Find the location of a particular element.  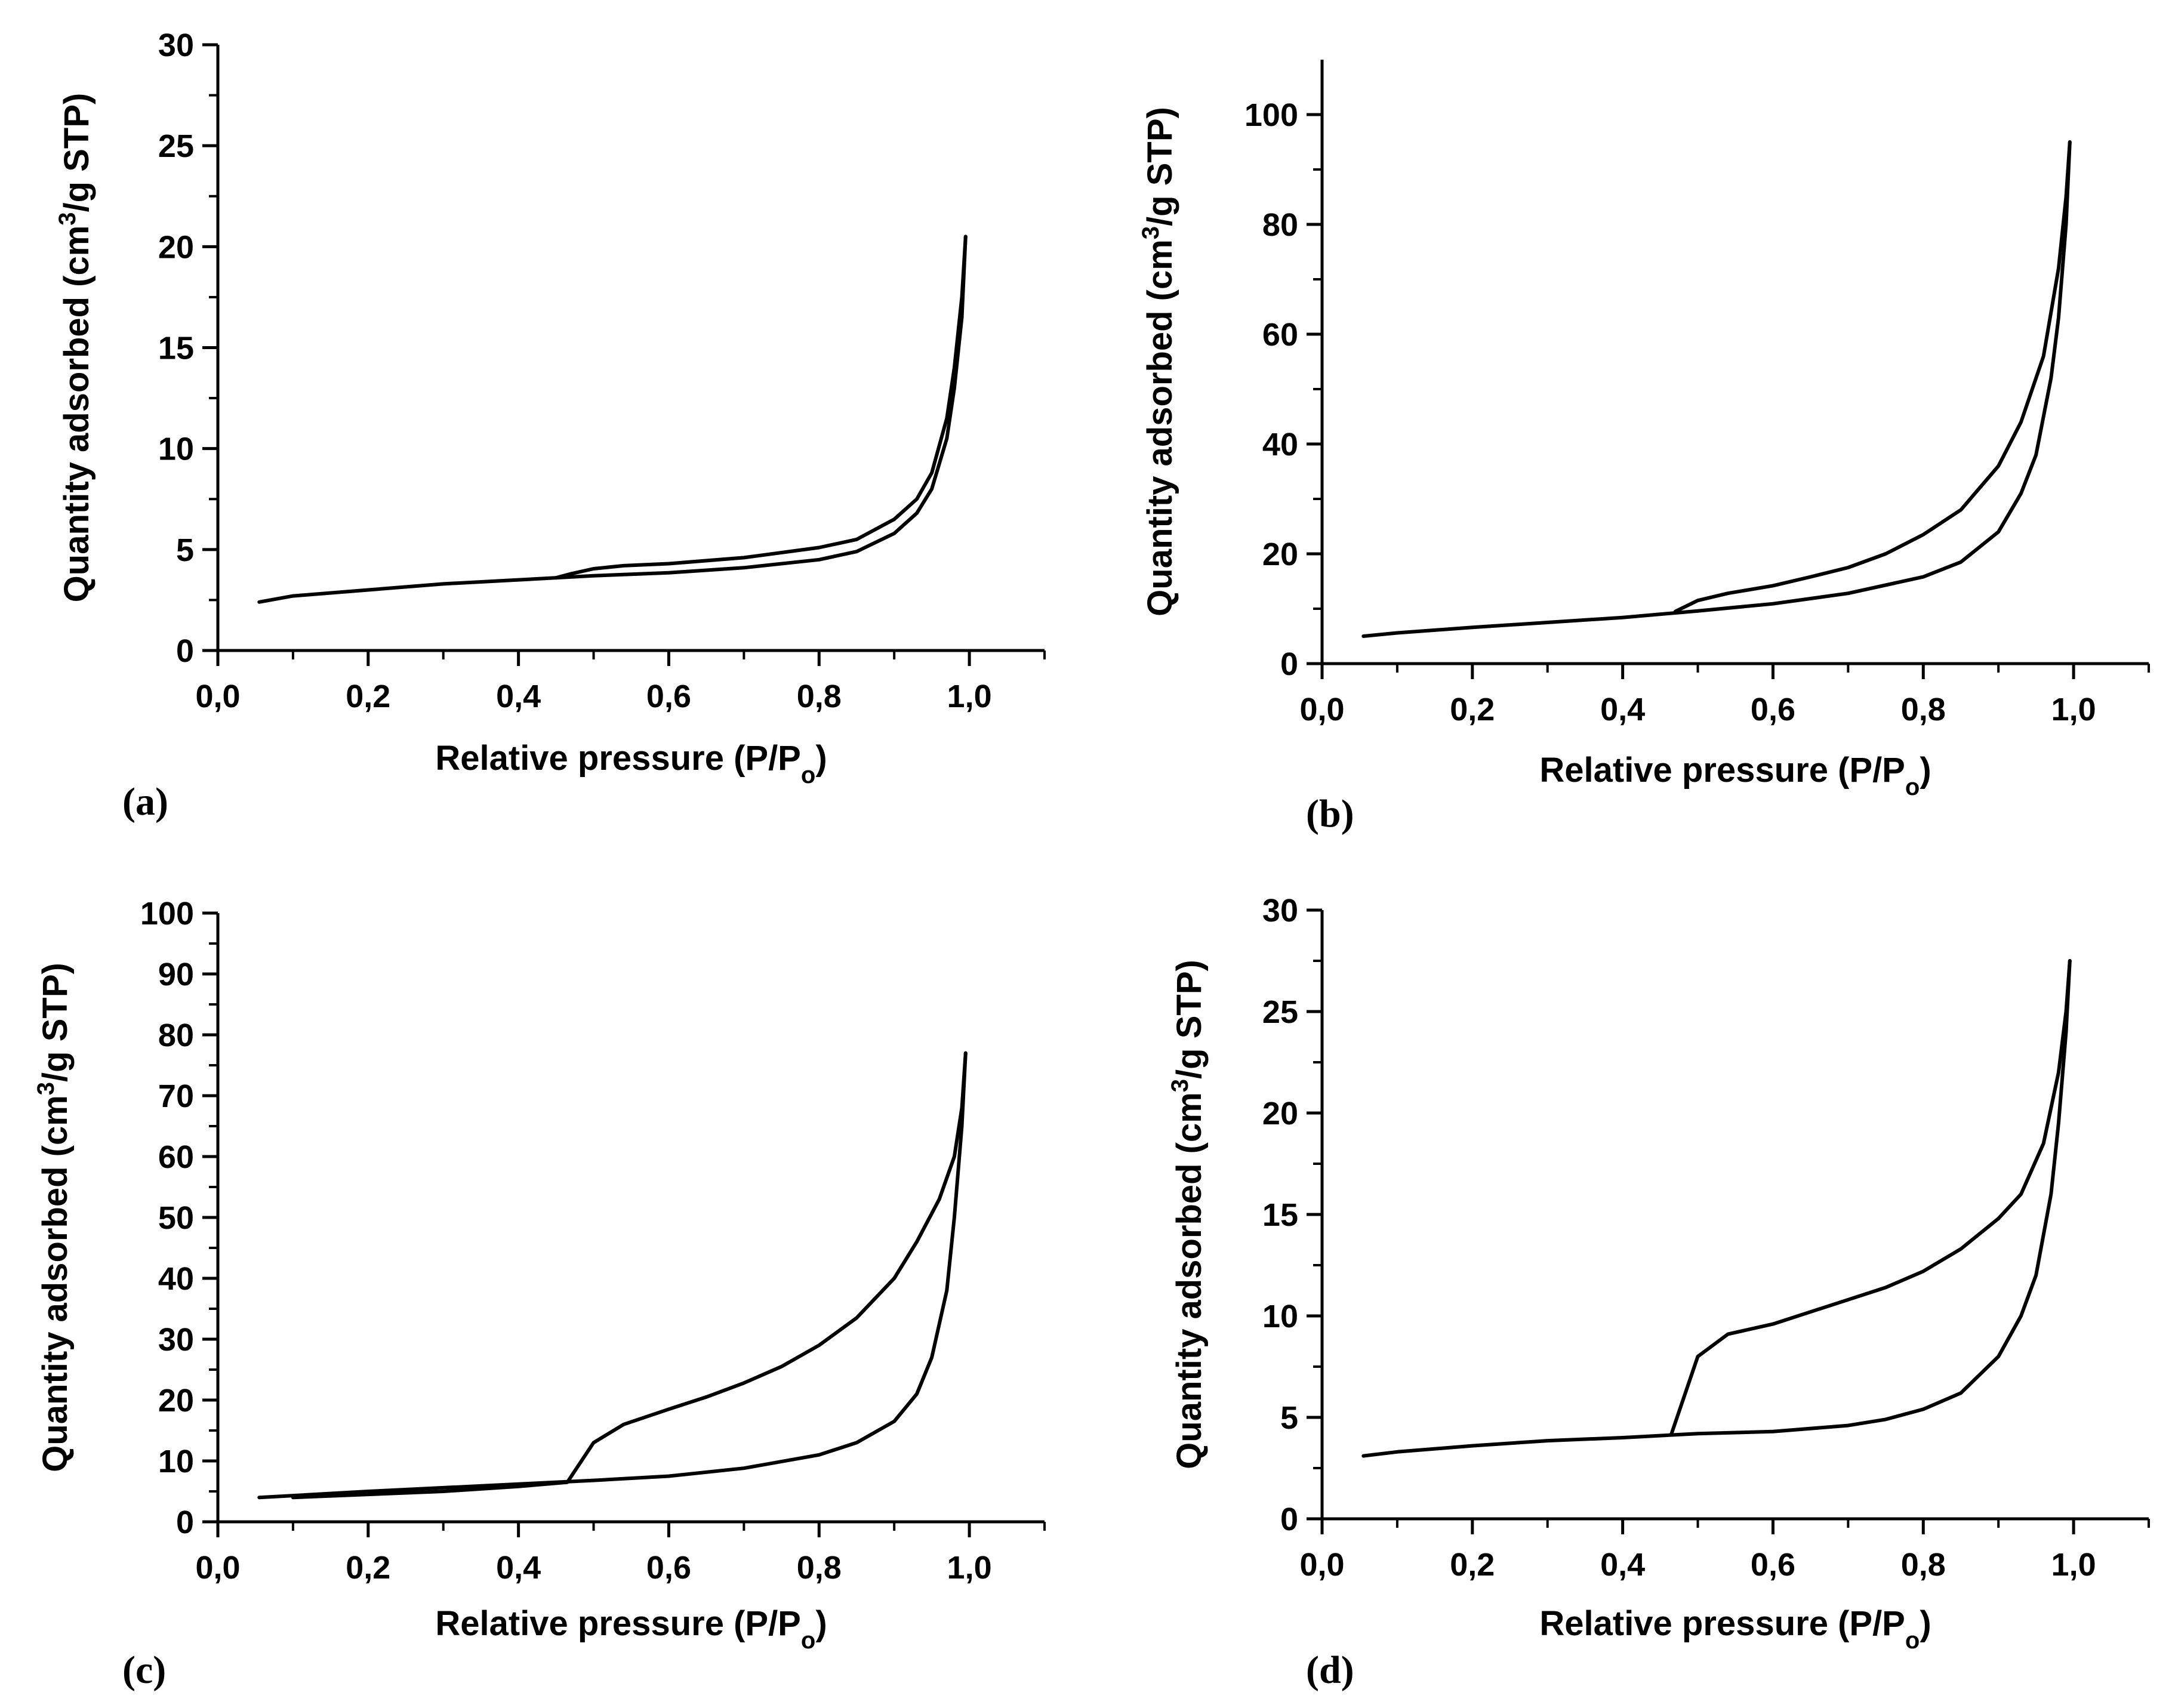

y-tick-label: 70 is located at coordinates (176, 1096).